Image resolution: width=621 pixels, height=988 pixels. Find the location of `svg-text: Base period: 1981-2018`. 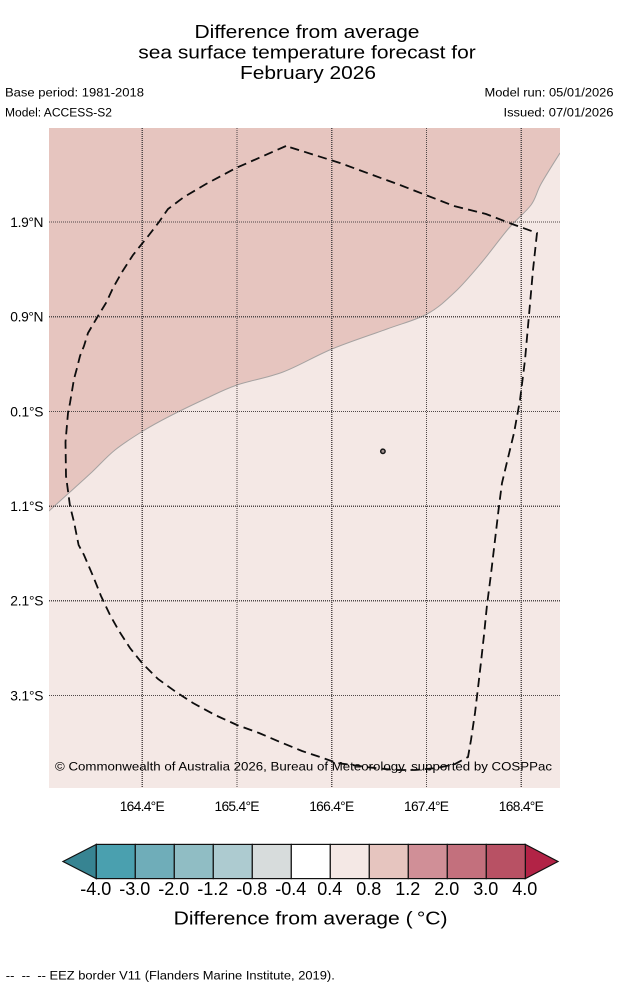

svg-text: Base period: 1981-2018 is located at coordinates (74, 92).